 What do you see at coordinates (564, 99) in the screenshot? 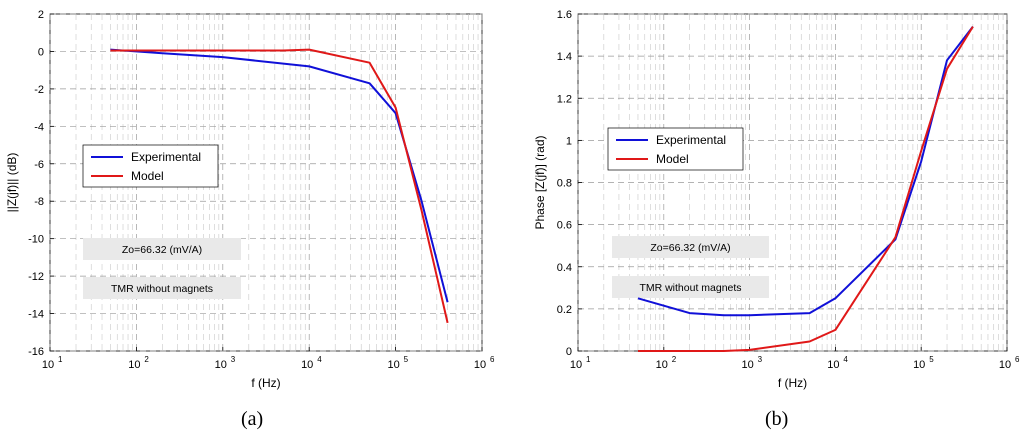
I see `y-tick-label: 1.2` at bounding box center [564, 99].